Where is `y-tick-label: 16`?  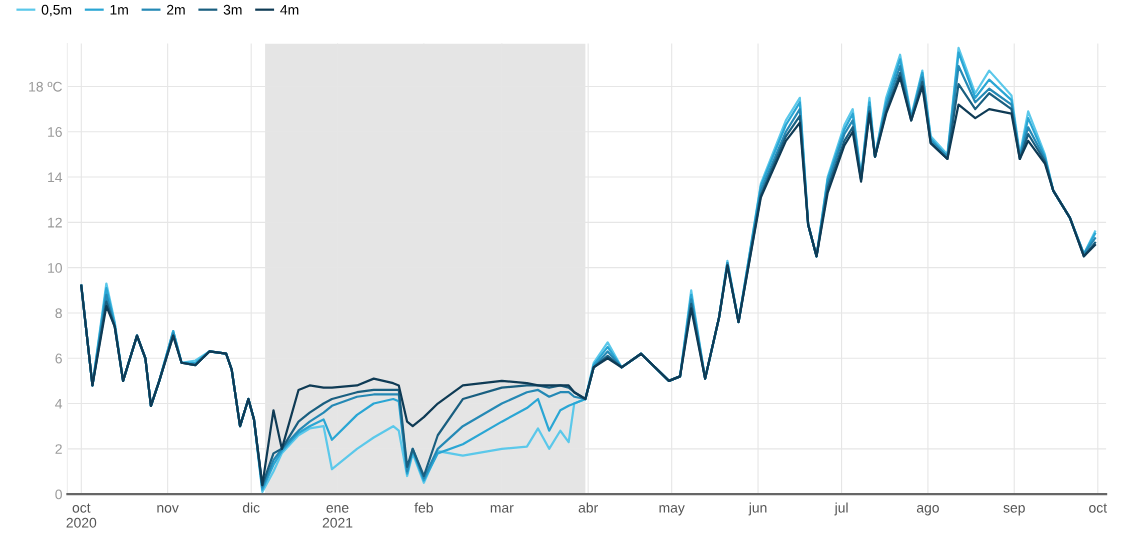 y-tick-label: 16 is located at coordinates (55, 132).